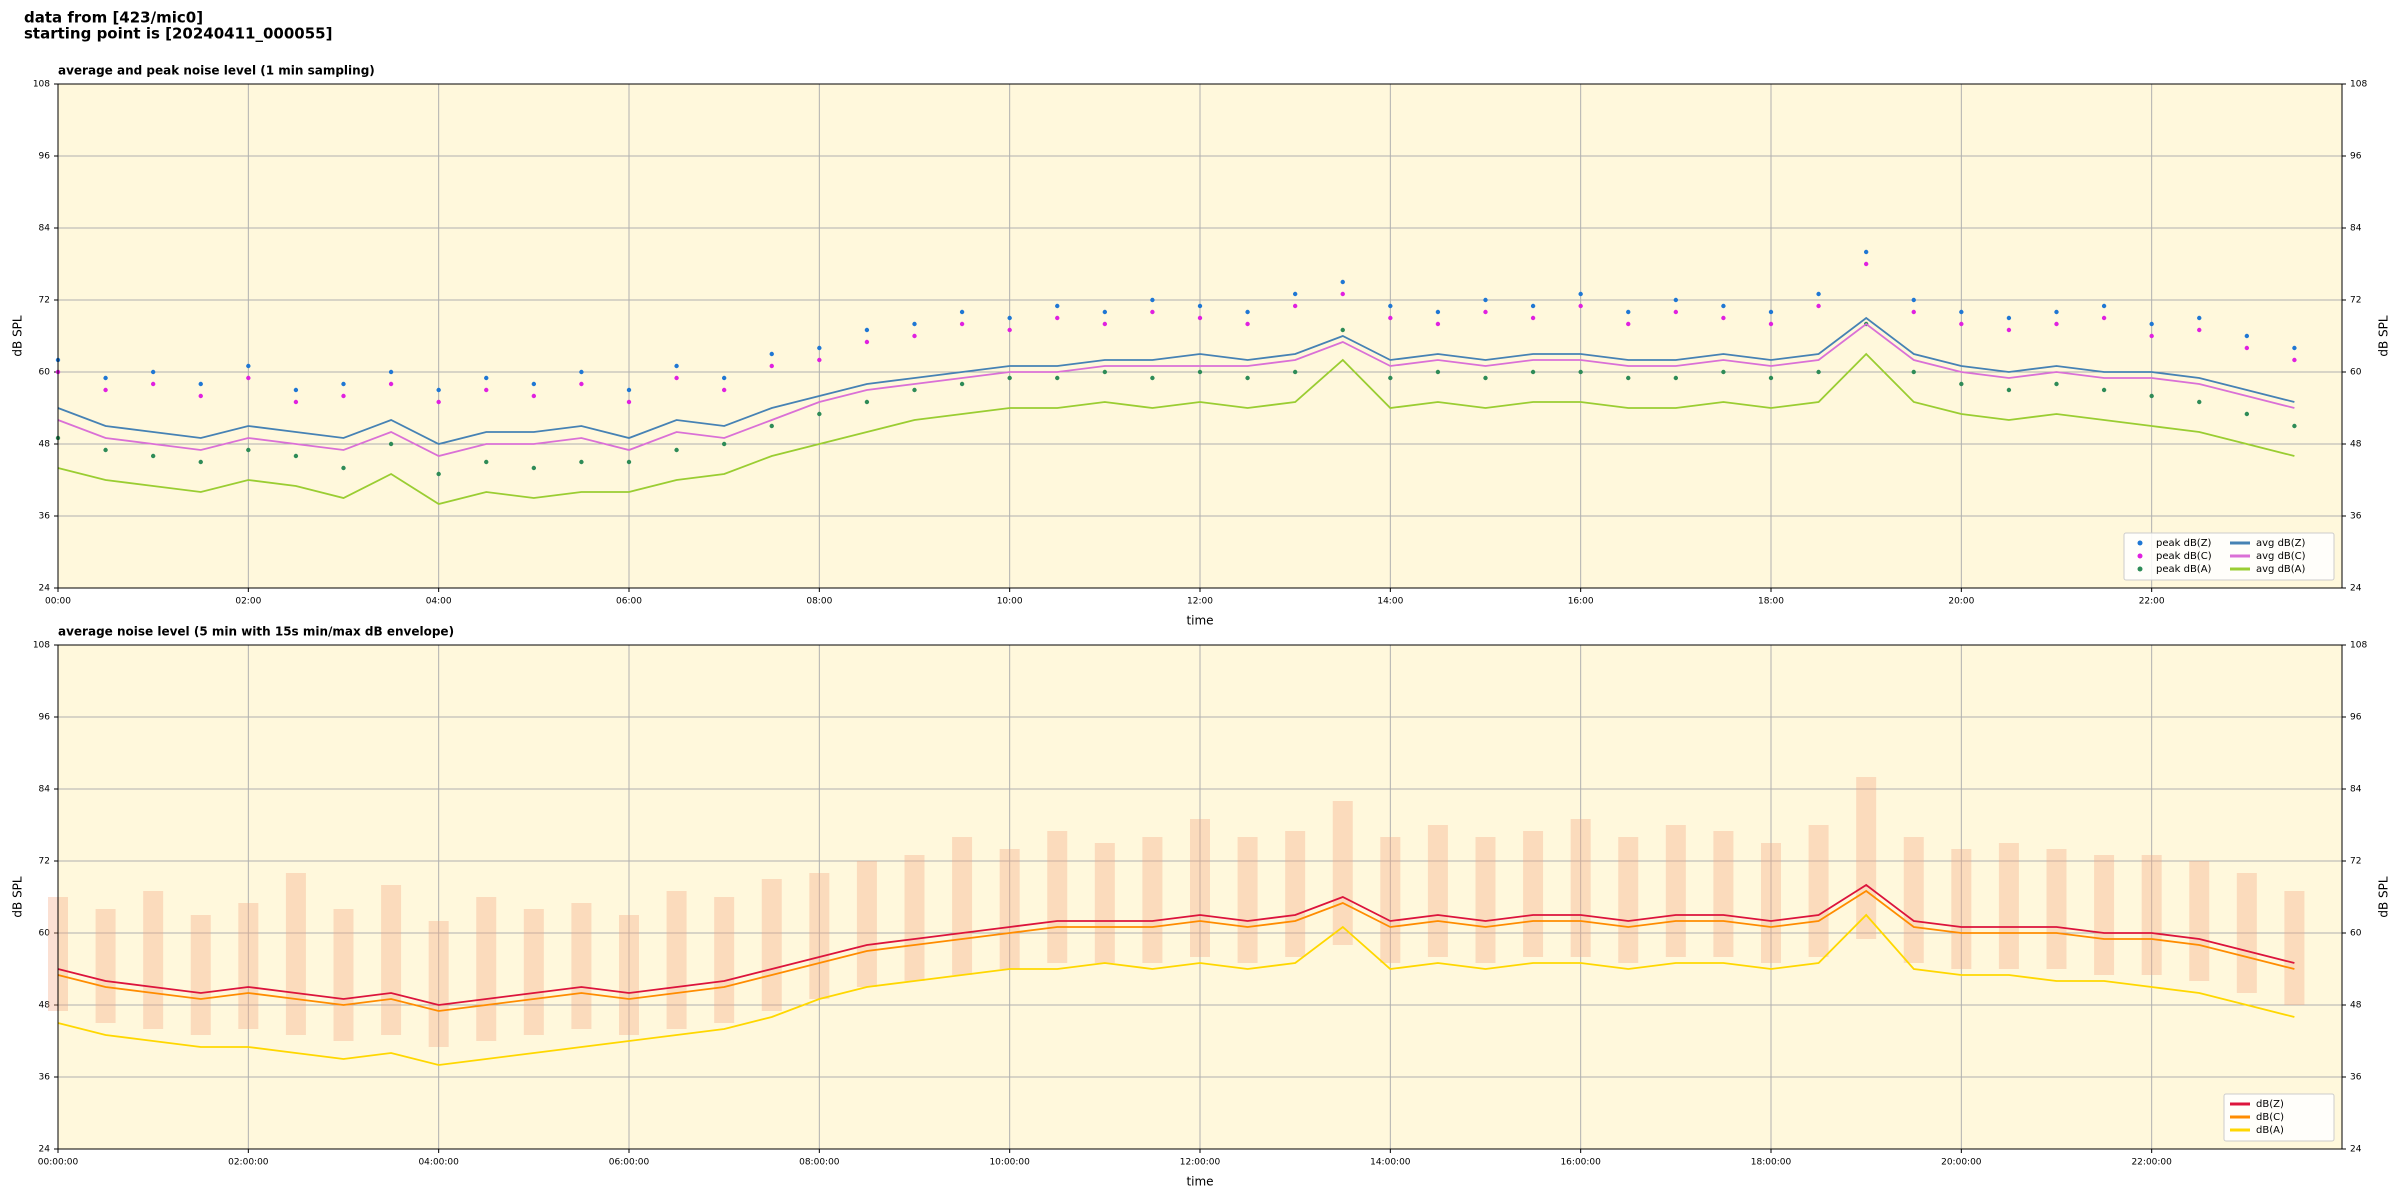 The width and height of the screenshot is (2400, 1200). Describe the element at coordinates (2356, 373) in the screenshot. I see `y-tick-label-right: 60` at that location.